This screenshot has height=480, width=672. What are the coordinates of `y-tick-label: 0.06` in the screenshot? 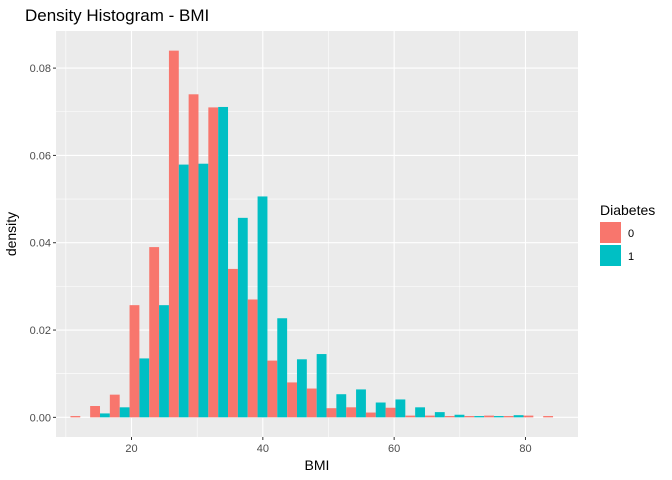 It's located at (40, 156).